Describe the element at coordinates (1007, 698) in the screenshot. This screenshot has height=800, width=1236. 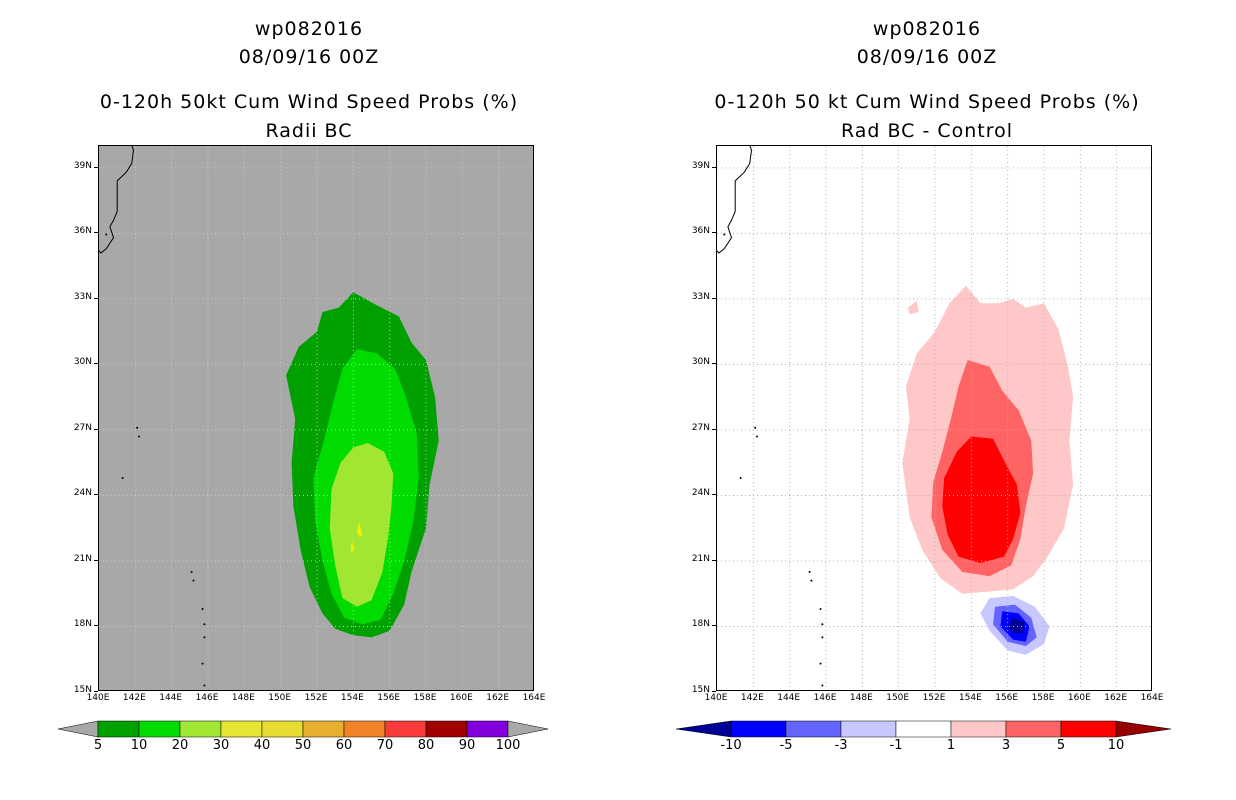
I see `x-tick-label: 156E` at that location.